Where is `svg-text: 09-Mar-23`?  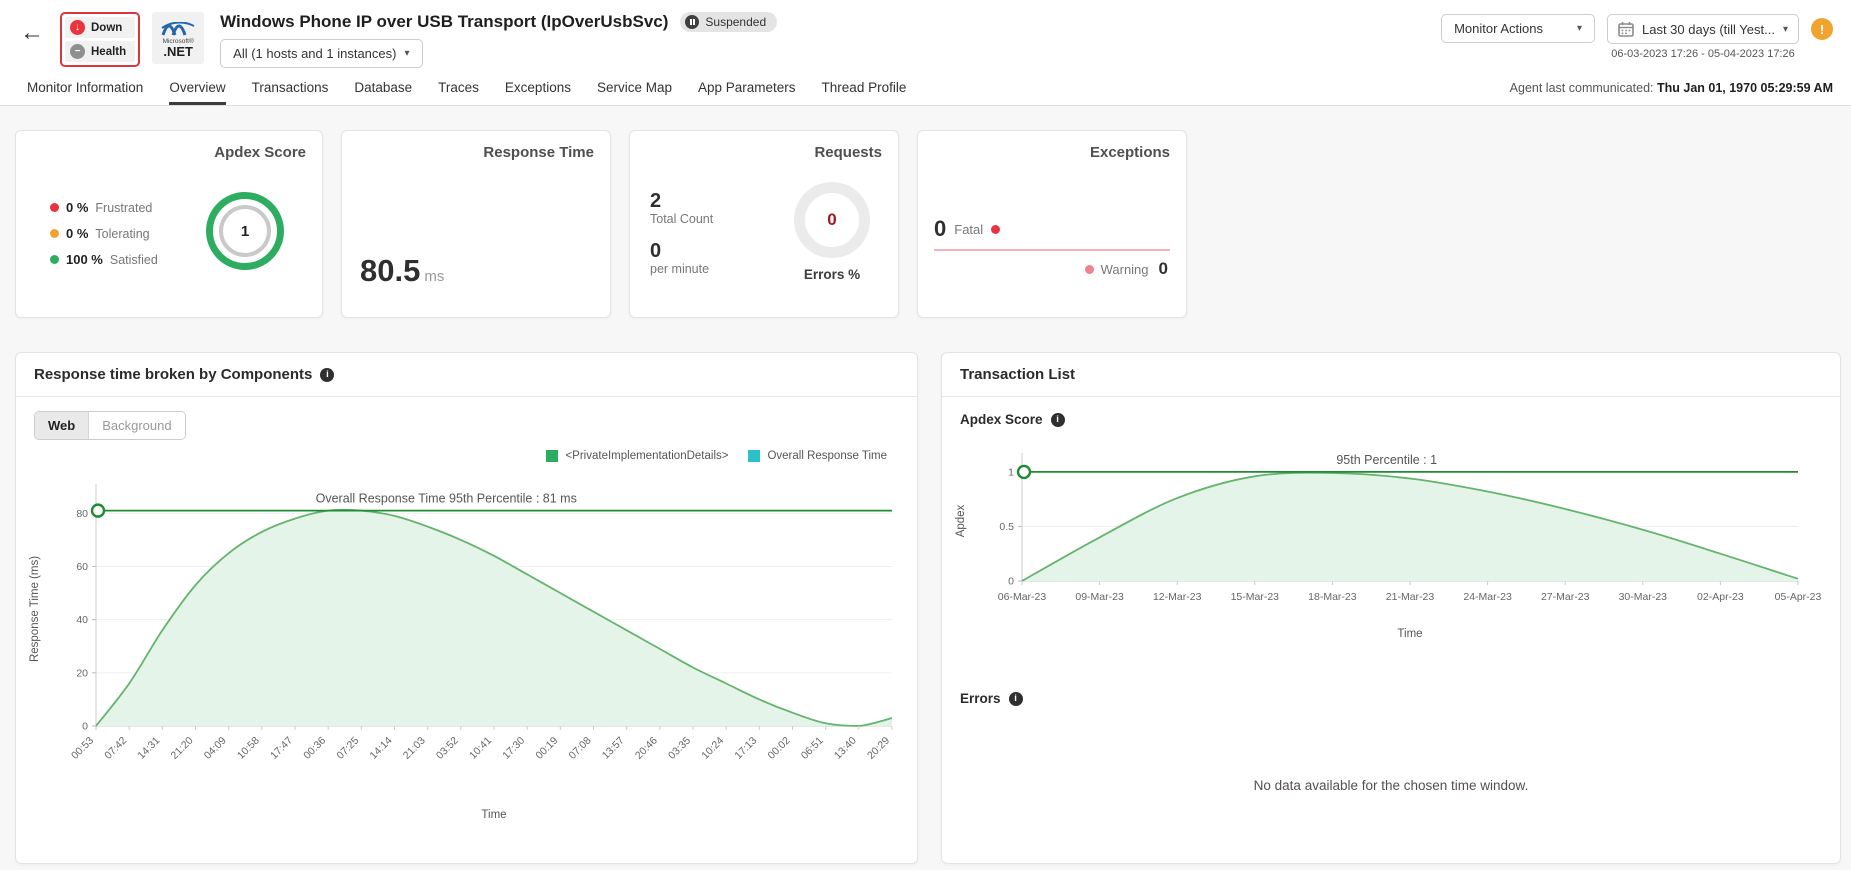 svg-text: 09-Mar-23 is located at coordinates (1099, 597).